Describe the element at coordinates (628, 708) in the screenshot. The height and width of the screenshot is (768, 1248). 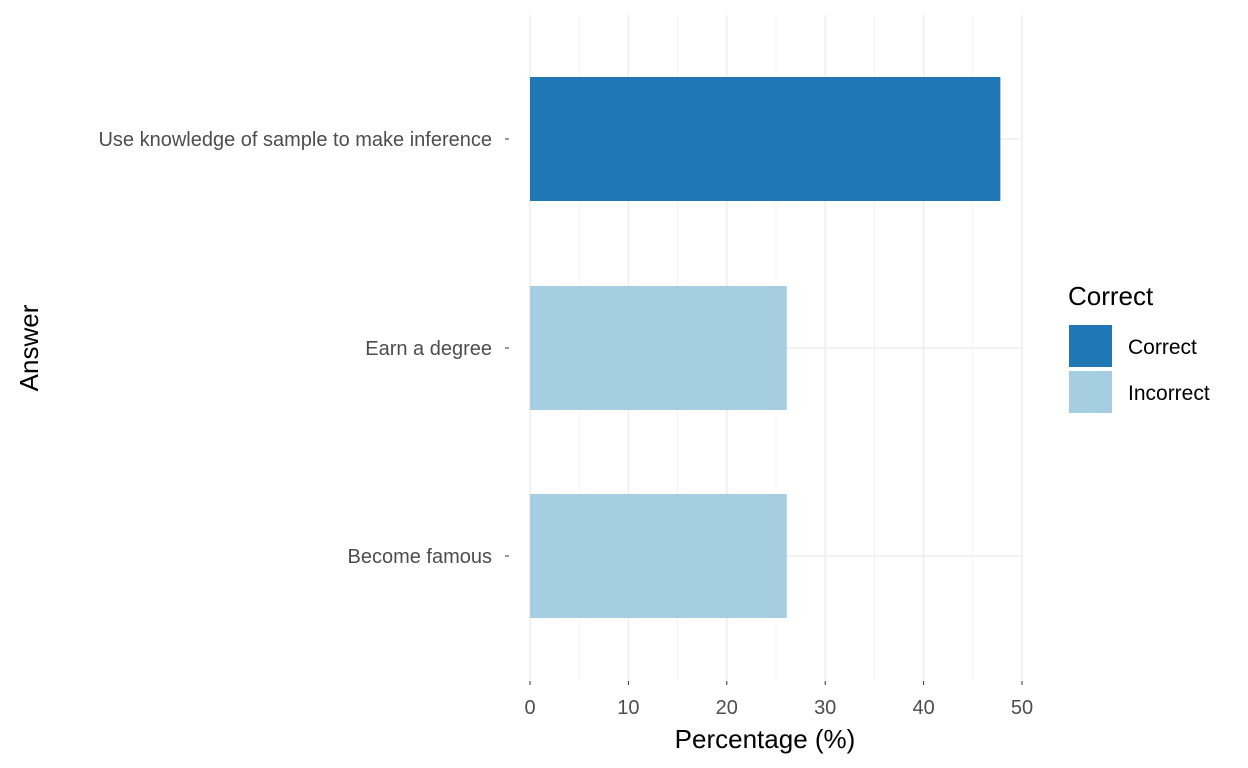
I see `x-tick-label: 10` at that location.